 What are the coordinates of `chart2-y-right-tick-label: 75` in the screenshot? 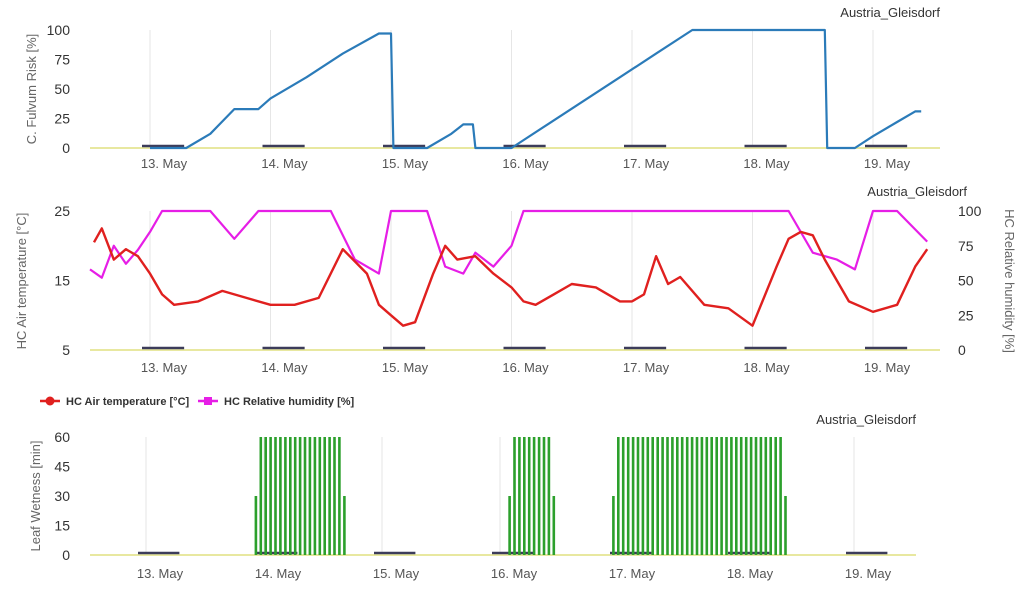 It's located at (966, 246).